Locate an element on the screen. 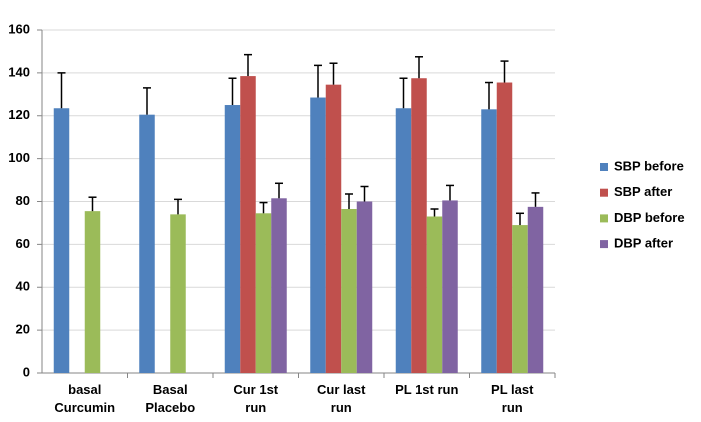 The height and width of the screenshot is (422, 701). x-tick-label: PL last run is located at coordinates (512, 398).